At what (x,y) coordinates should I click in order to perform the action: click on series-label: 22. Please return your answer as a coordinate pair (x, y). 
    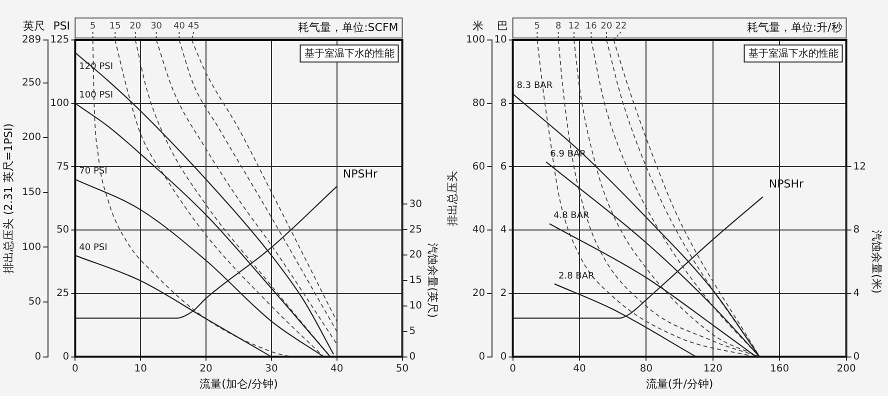
    Looking at the image, I should click on (621, 26).